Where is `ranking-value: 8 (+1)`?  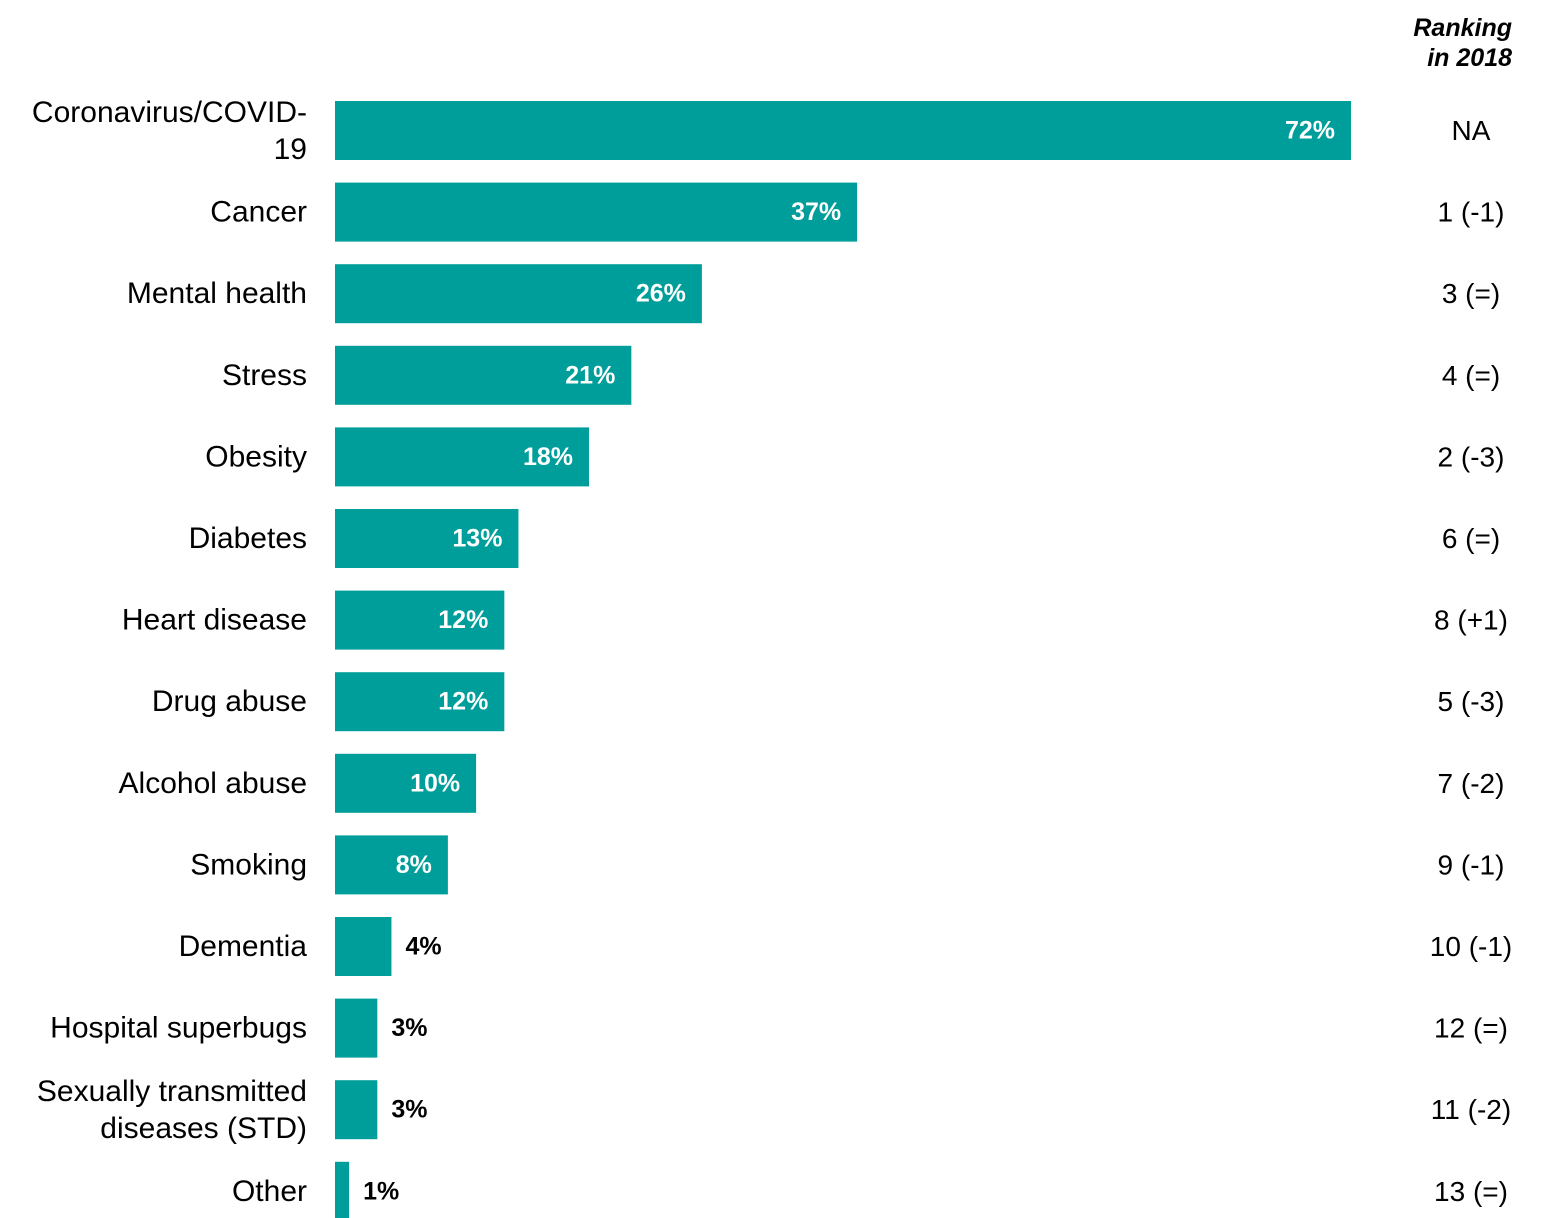
ranking-value: 8 (+1) is located at coordinates (1471, 620).